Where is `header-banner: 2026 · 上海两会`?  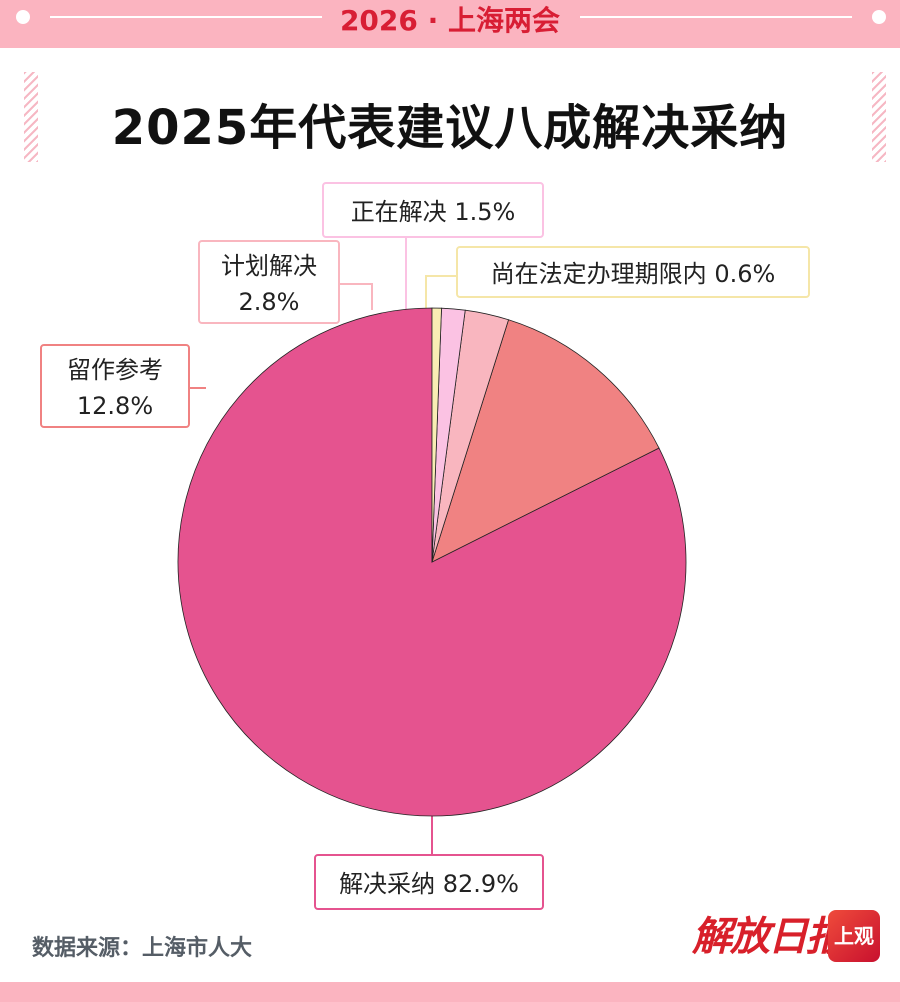 header-banner: 2026 · 上海两会 is located at coordinates (450, 24).